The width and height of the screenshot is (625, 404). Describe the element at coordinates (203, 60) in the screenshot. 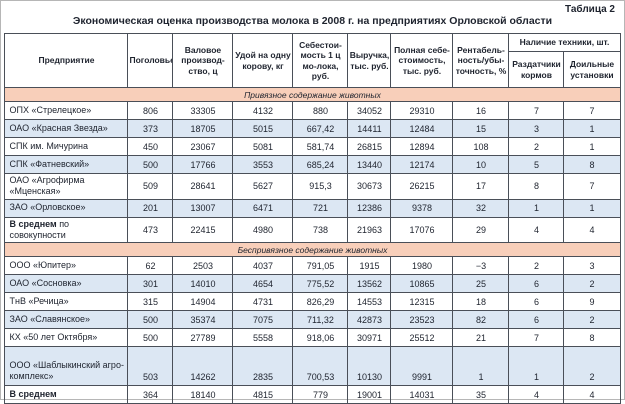

I see `col-header-gross-output: Валовое производ-ство, ц` at that location.